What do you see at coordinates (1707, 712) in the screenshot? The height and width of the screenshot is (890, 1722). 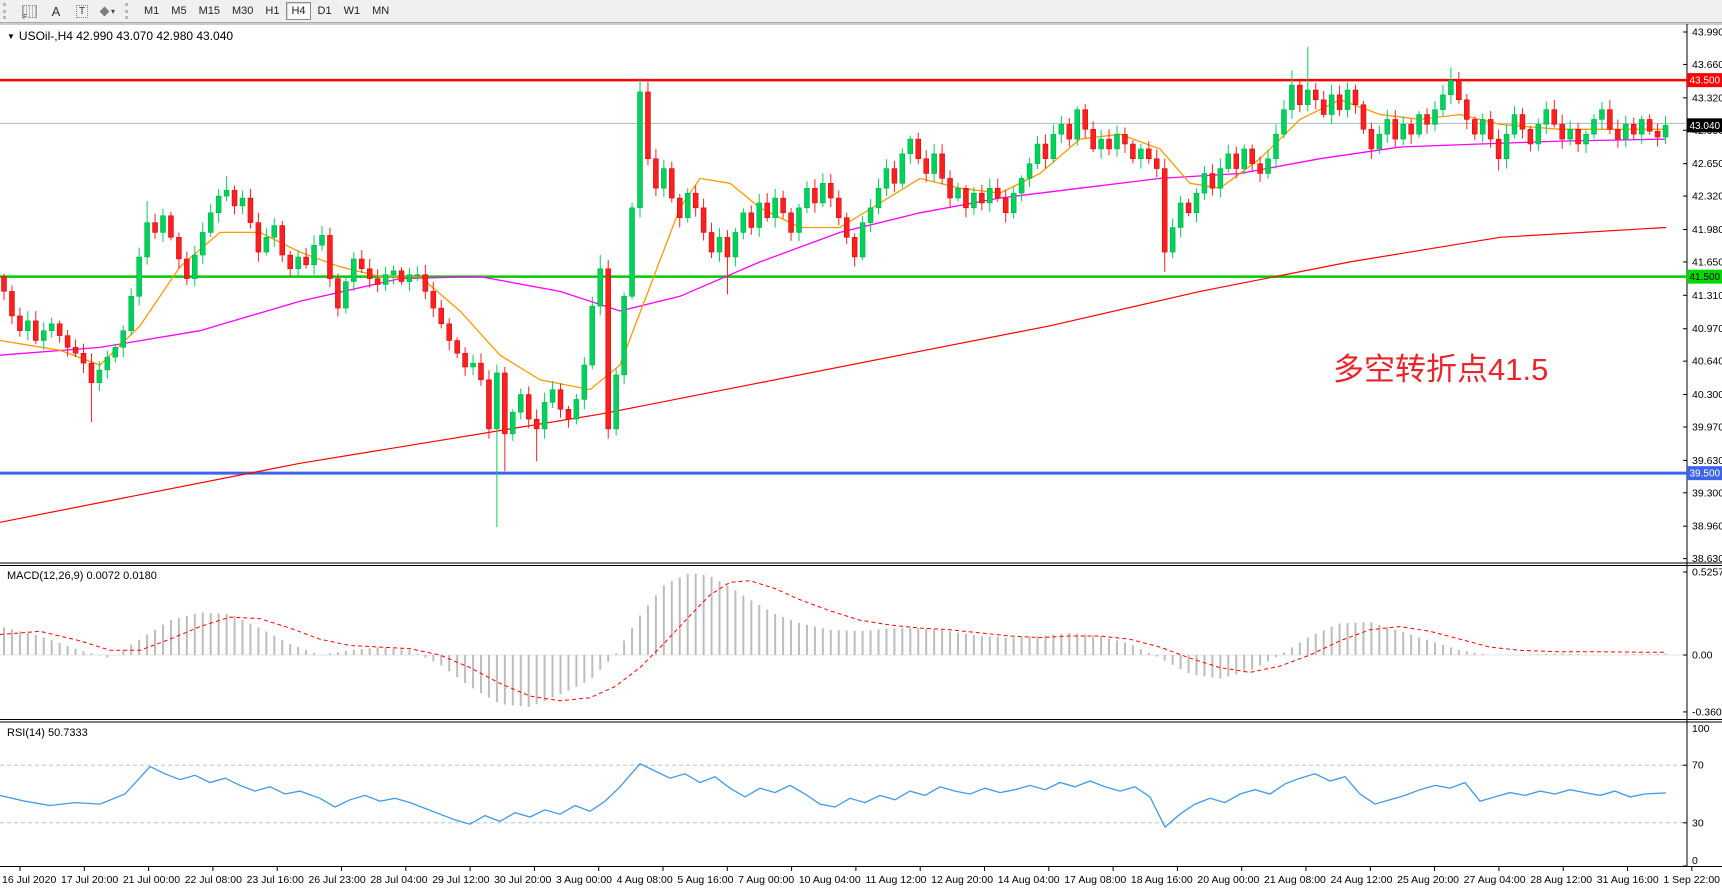 I see `macd-axis-label: -0.3603` at bounding box center [1707, 712].